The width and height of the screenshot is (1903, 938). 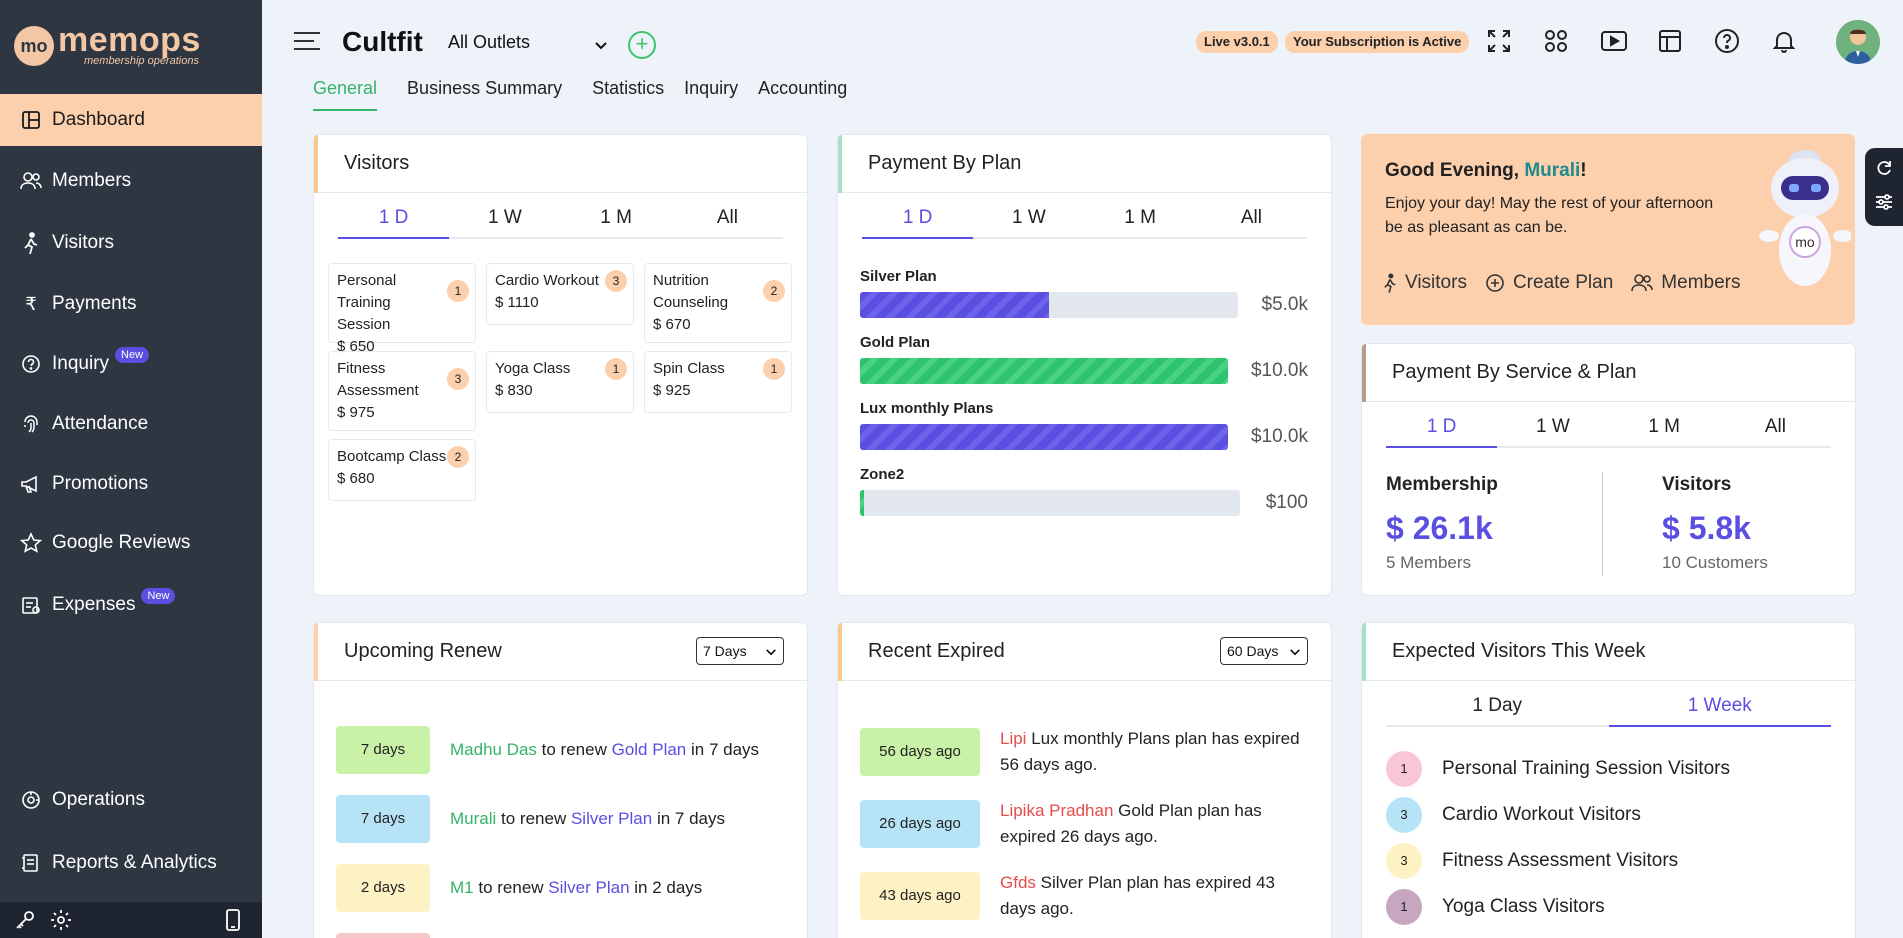 I want to click on plan-amount: $10.0k, so click(x=1279, y=436).